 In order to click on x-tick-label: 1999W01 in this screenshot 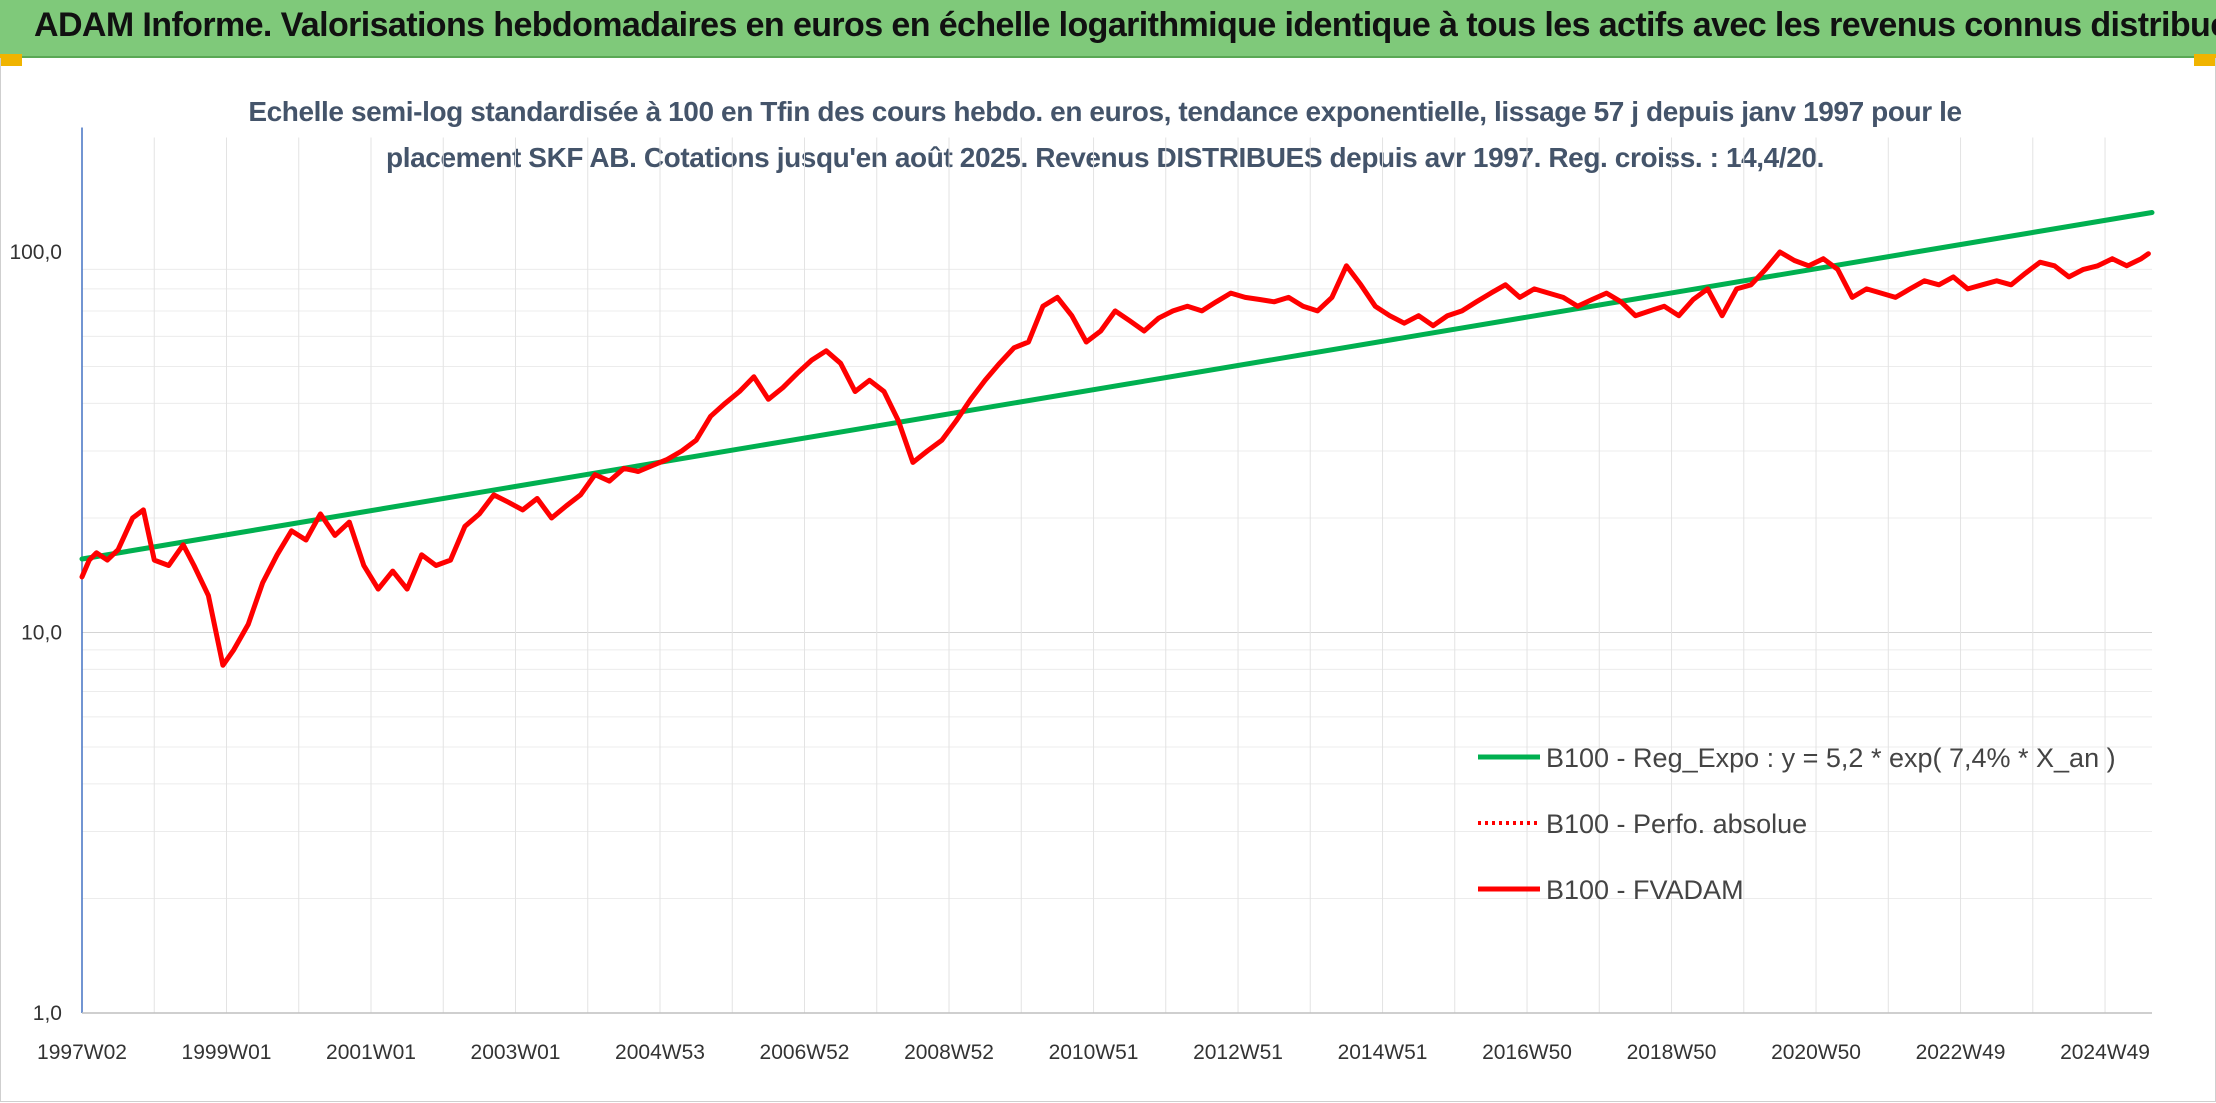, I will do `click(227, 1052)`.